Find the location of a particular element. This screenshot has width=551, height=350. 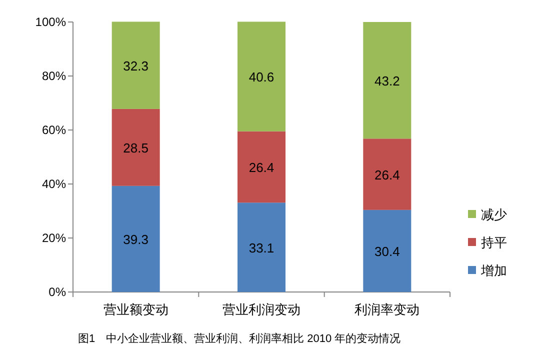

data-label: 30.4 is located at coordinates (387, 251).